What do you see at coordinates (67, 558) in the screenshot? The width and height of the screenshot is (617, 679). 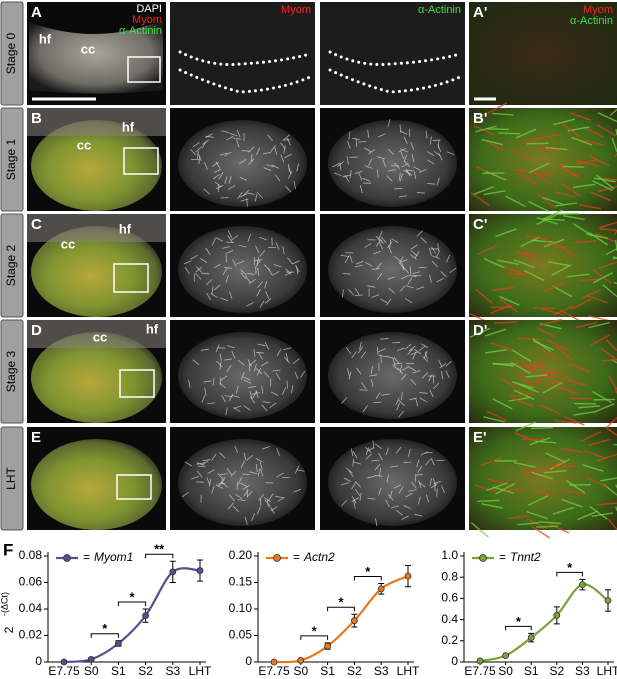 I see `legend-marker` at bounding box center [67, 558].